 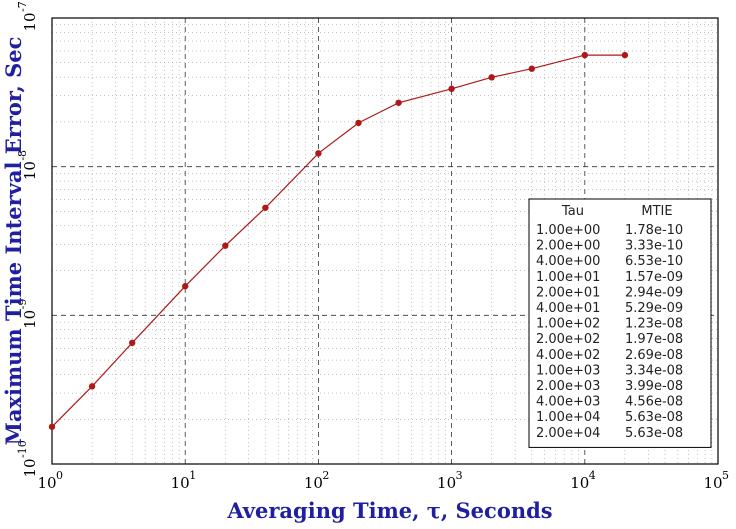 What do you see at coordinates (654, 370) in the screenshot?
I see `table-cell-mtie: 3.34e-08` at bounding box center [654, 370].